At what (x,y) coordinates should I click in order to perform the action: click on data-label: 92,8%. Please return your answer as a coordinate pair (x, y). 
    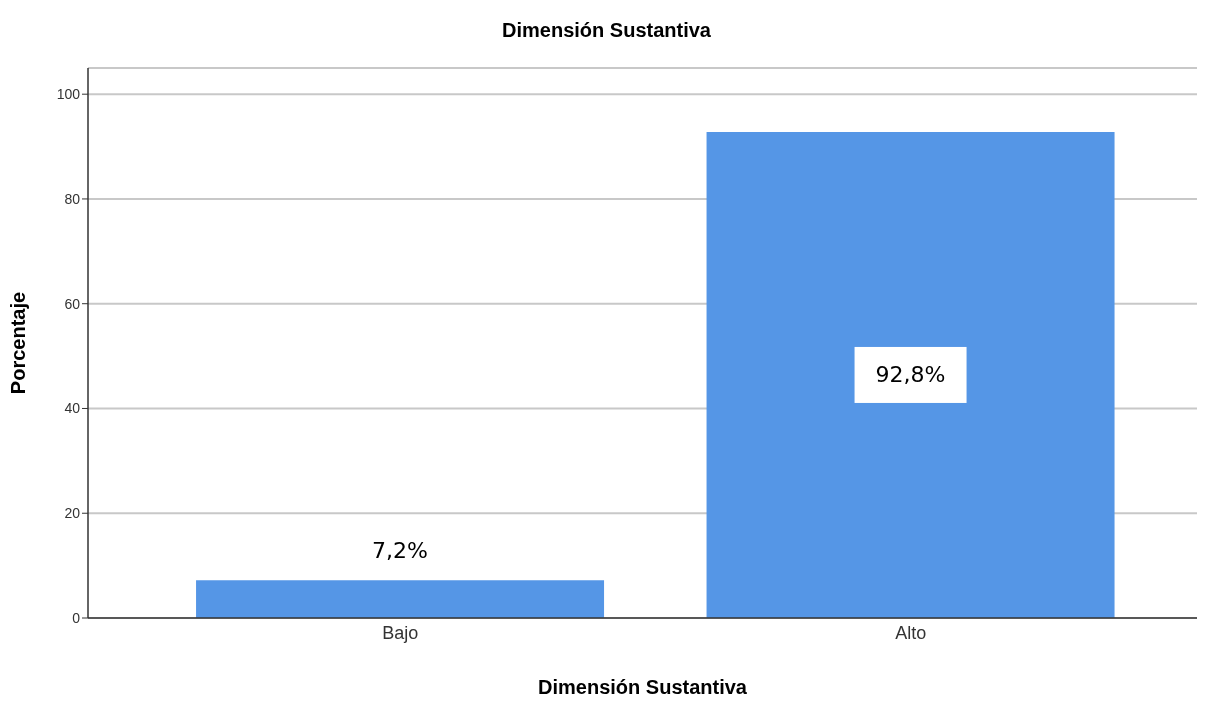
    Looking at the image, I should click on (910, 375).